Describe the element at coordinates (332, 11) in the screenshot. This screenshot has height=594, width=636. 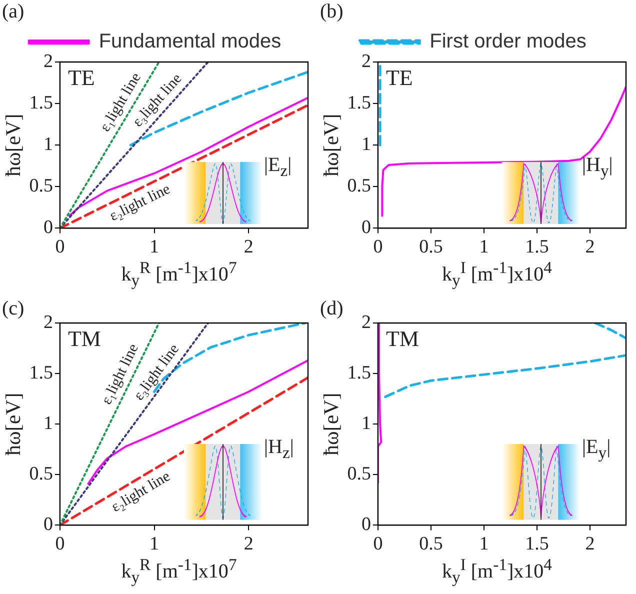
I see `chart-title: (b)` at that location.